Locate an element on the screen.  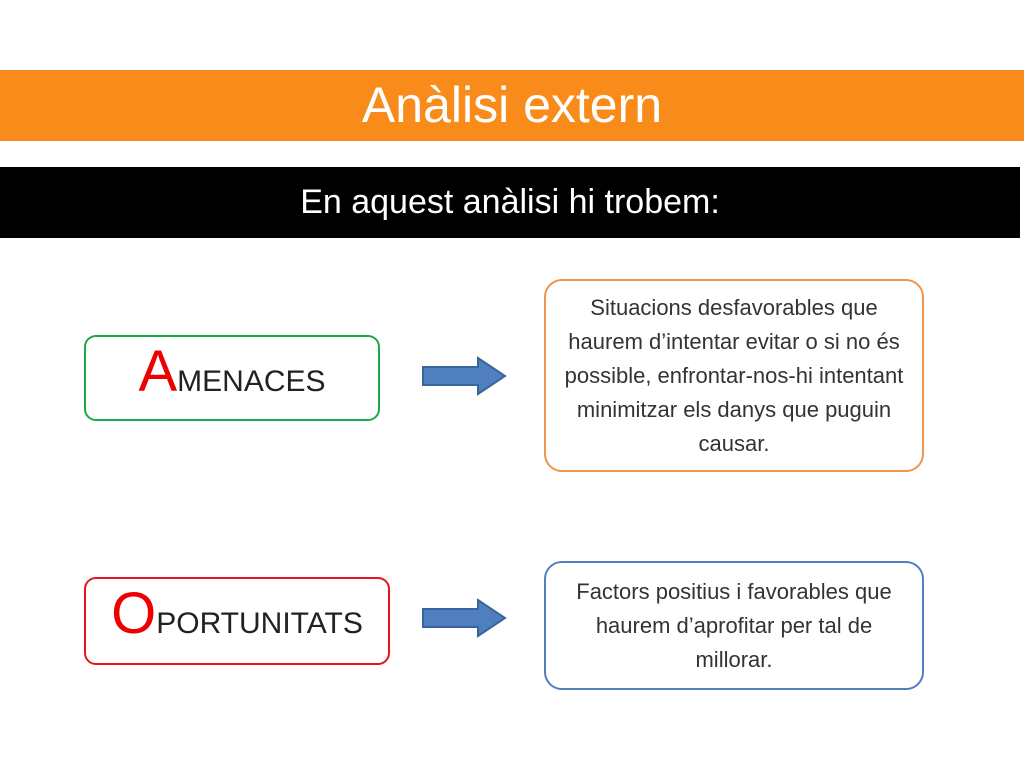
term-rest: MENACES is located at coordinates (251, 381).